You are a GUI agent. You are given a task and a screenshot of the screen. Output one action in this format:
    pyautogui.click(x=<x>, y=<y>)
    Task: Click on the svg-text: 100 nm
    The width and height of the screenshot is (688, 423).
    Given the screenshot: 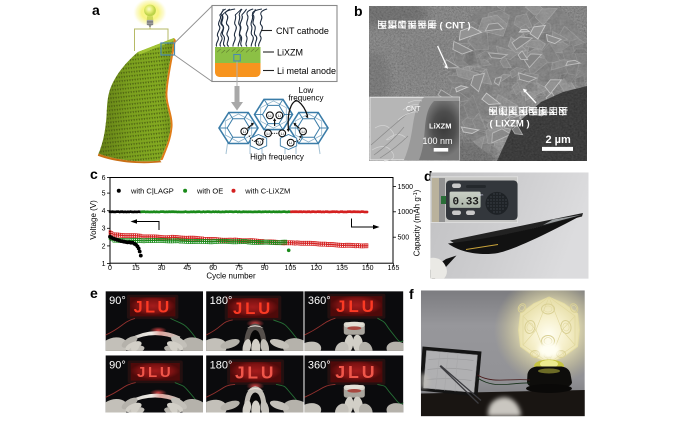 What is the action you would take?
    pyautogui.click(x=438, y=141)
    